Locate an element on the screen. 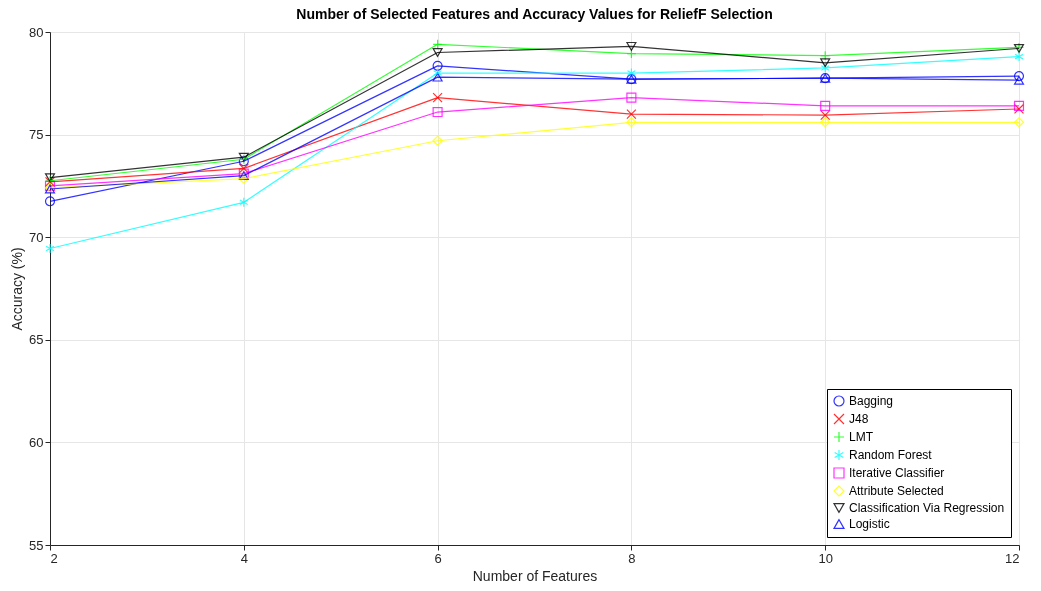 This screenshot has height=591, width=1041. legend-label: J48 is located at coordinates (859, 419).